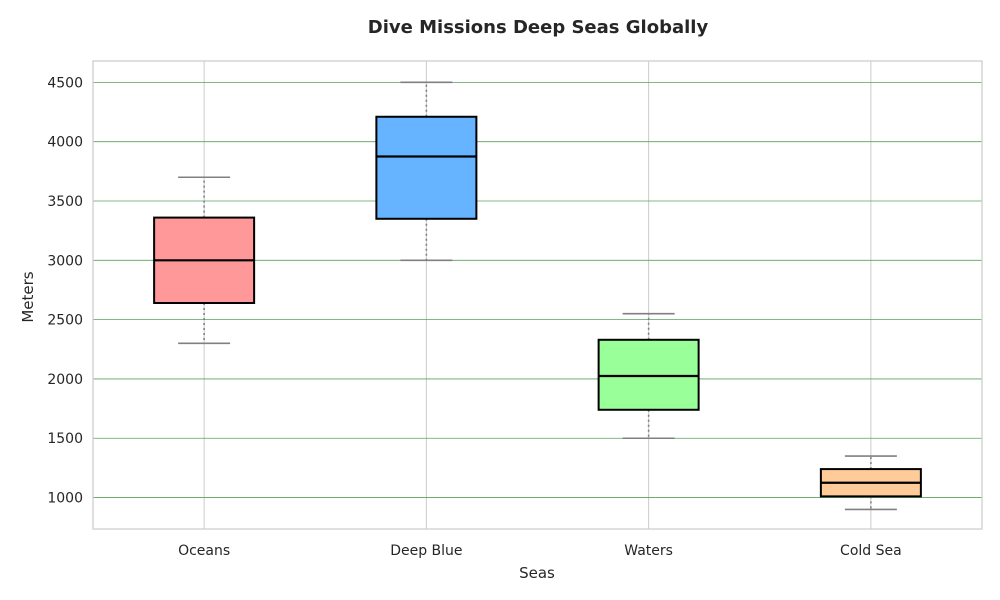  I want to click on y-tick-label: 1500, so click(65, 439).